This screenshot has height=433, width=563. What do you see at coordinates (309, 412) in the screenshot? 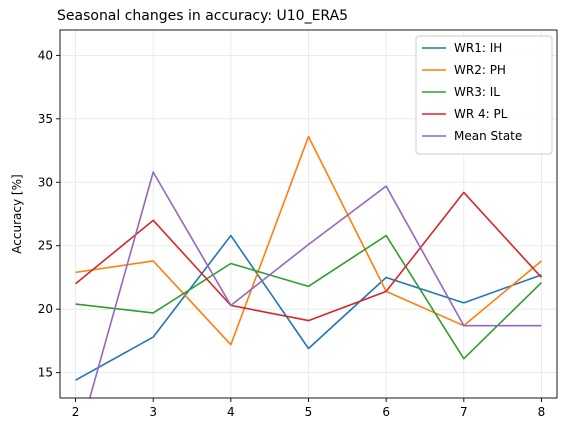
I see `x-tick-label: 5` at bounding box center [309, 412].